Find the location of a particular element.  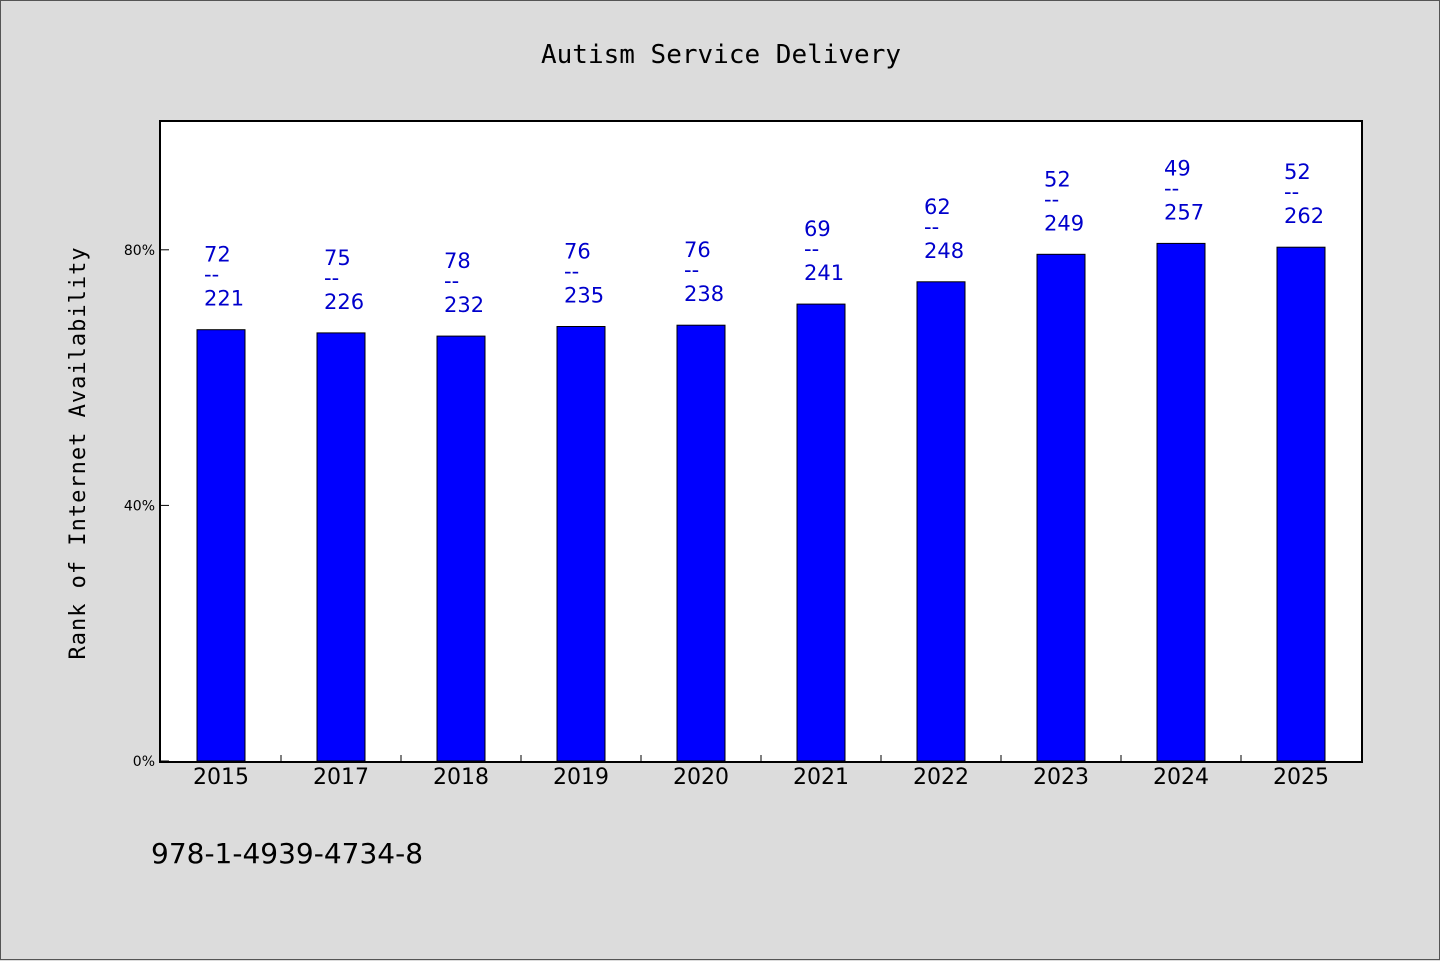

data-label-2021-top: 69 is located at coordinates (817, 229).